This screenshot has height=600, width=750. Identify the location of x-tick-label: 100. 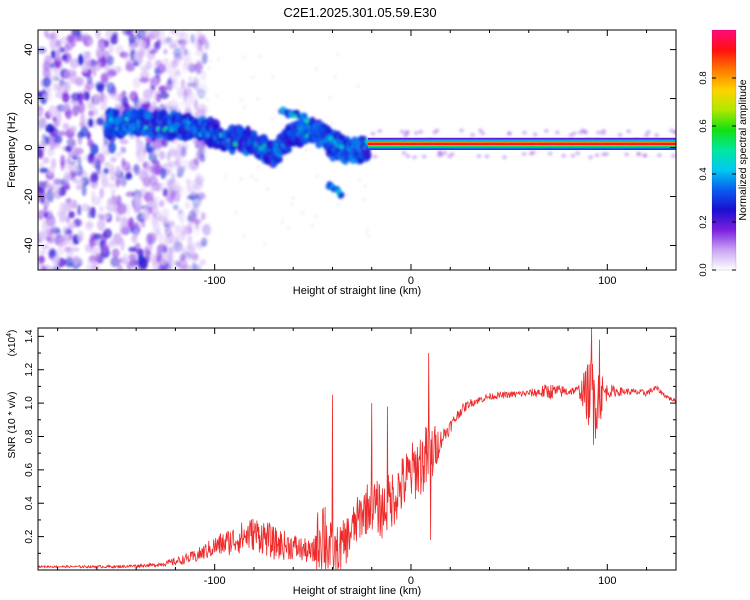
(607, 581).